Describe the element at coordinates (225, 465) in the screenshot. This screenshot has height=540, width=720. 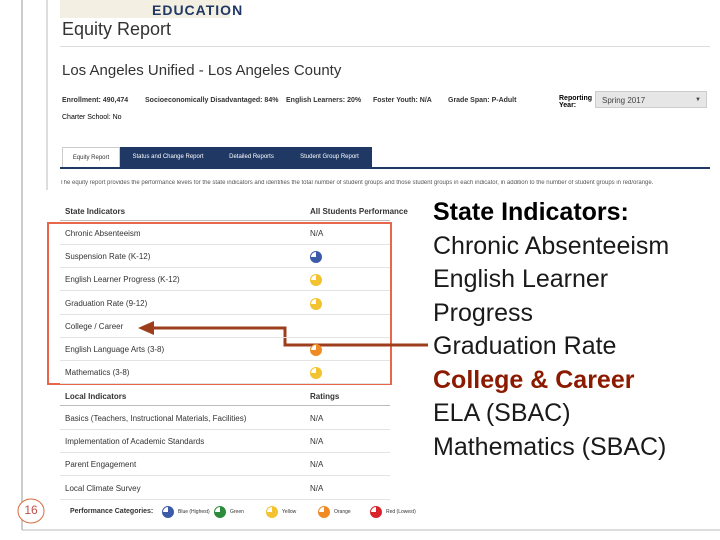
I see `table-row: Parent Engagement N/A` at that location.